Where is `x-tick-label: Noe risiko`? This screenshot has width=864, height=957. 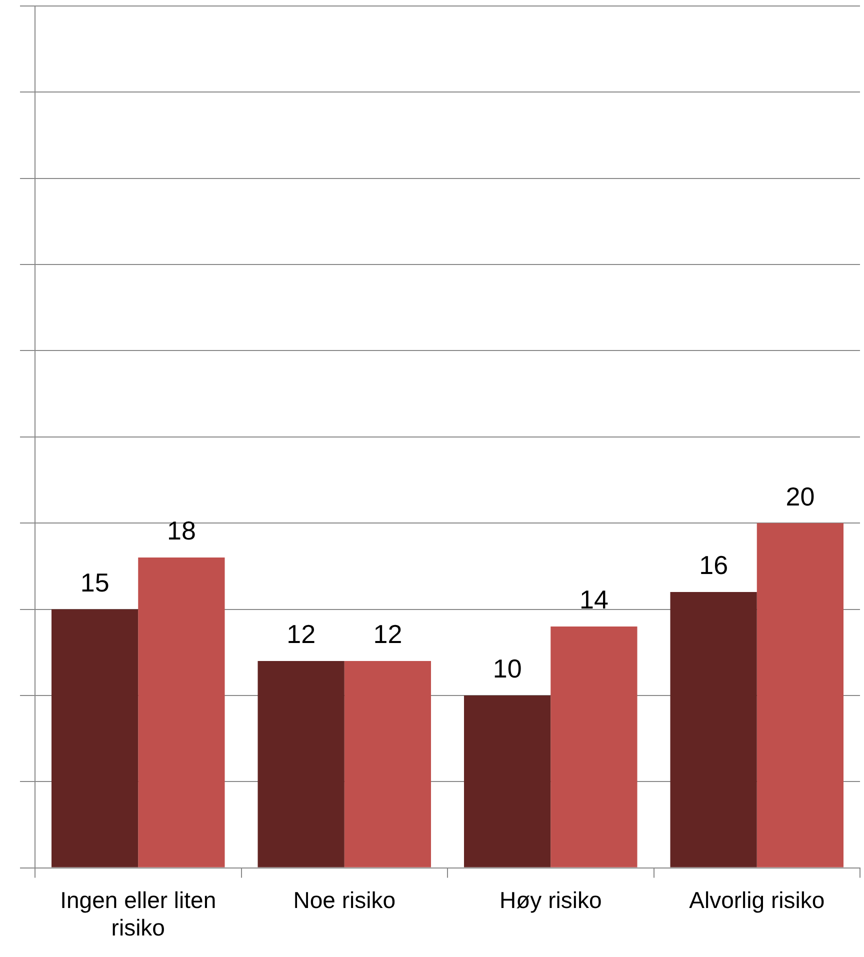 x-tick-label: Noe risiko is located at coordinates (344, 899).